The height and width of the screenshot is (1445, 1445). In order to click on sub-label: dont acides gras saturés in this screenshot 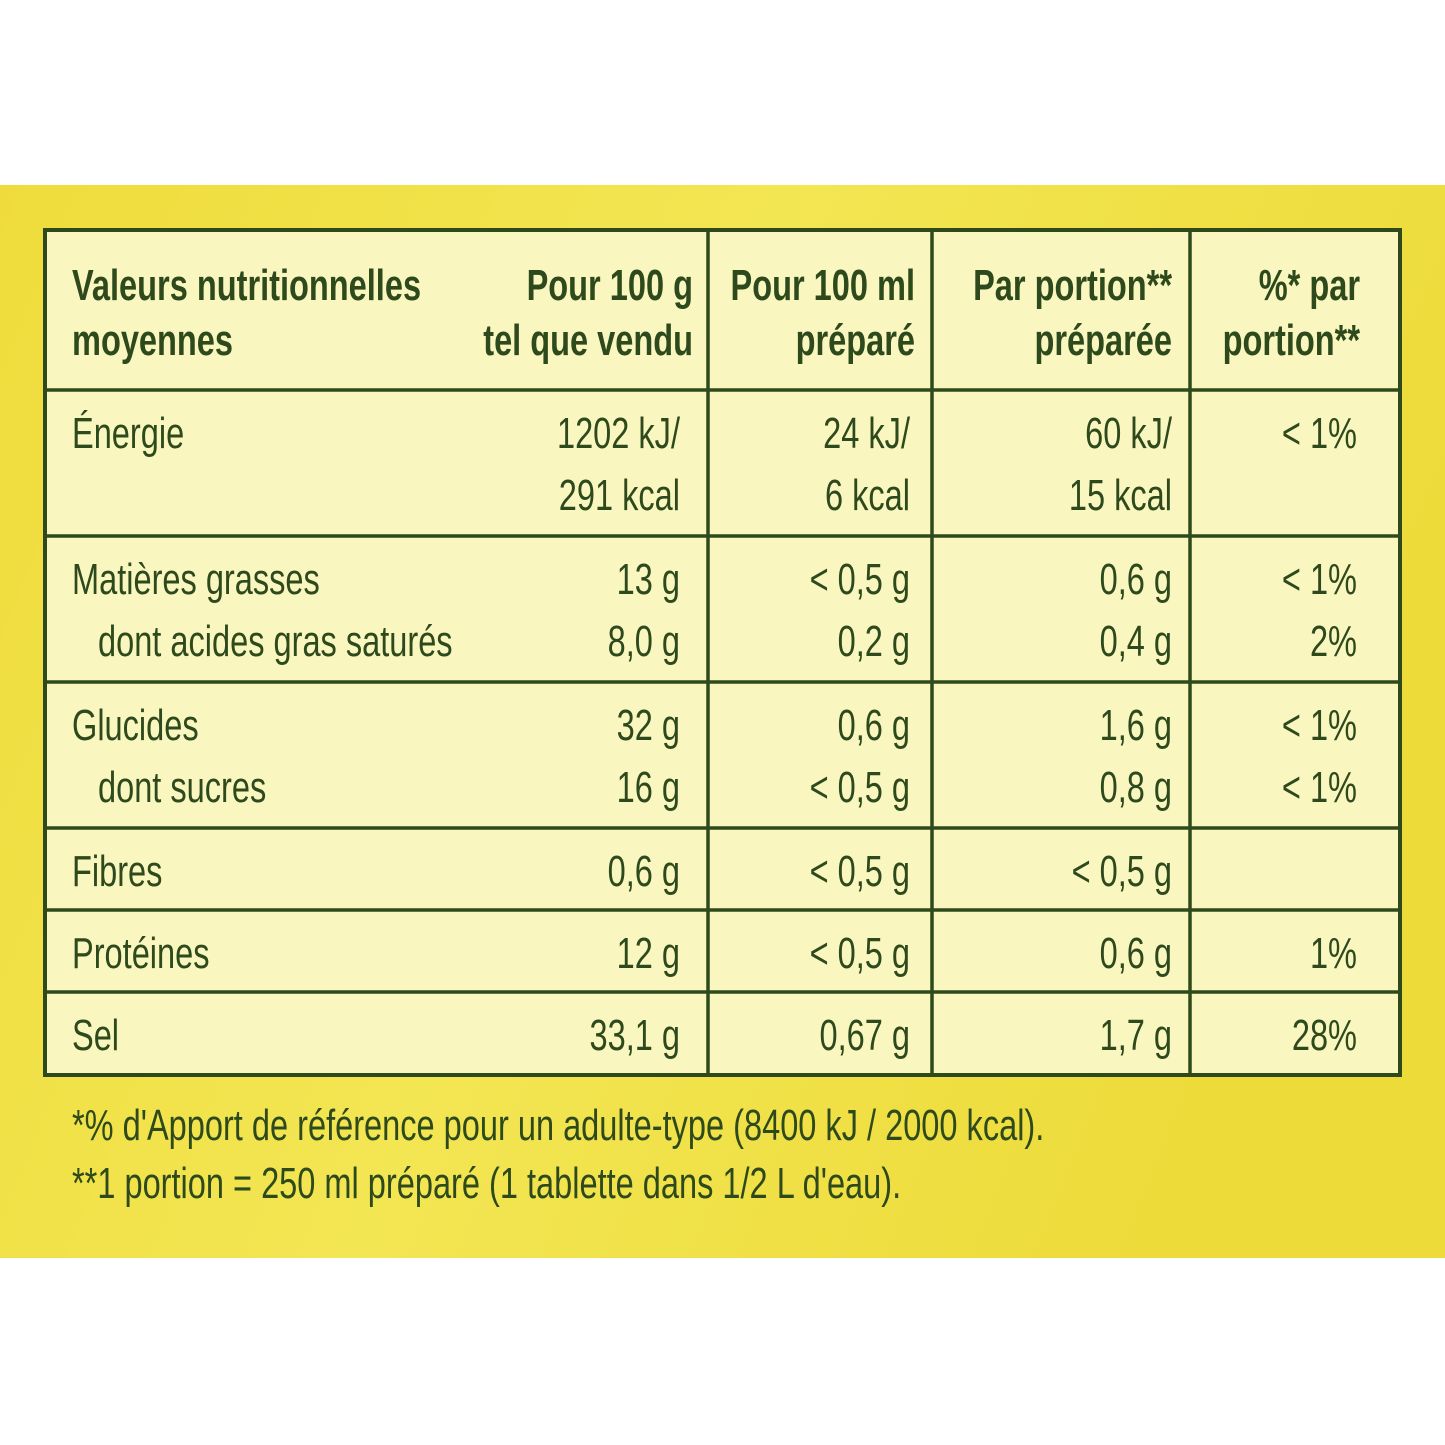, I will do `click(275, 641)`.